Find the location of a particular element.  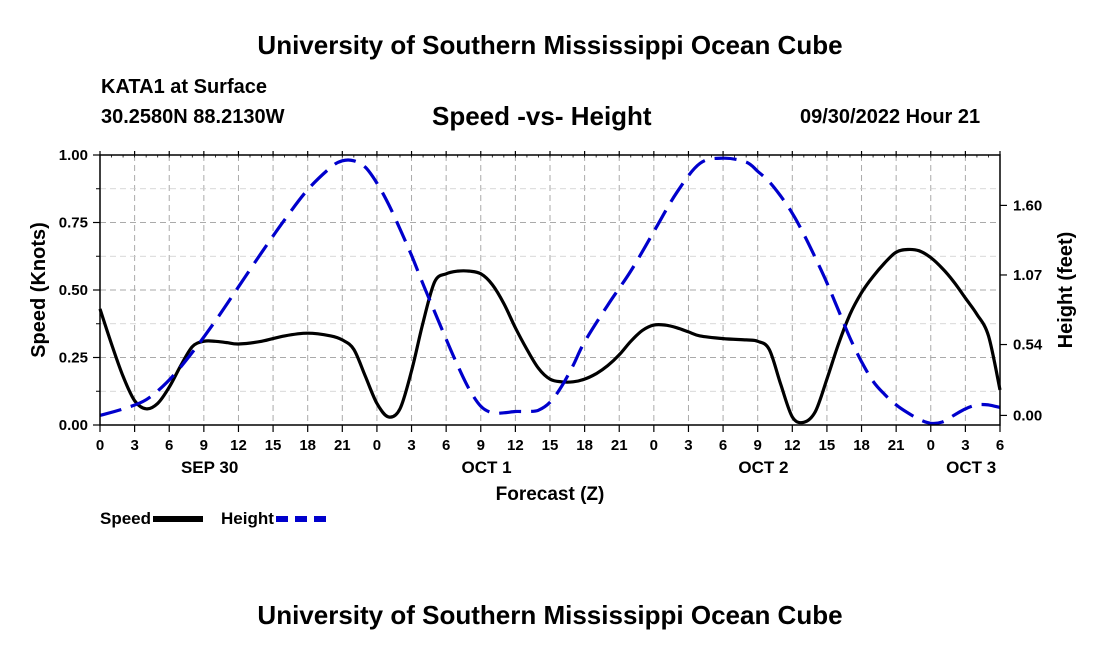

forecast-timestamp: 09/30/2022 Hour 21 is located at coordinates (890, 117).